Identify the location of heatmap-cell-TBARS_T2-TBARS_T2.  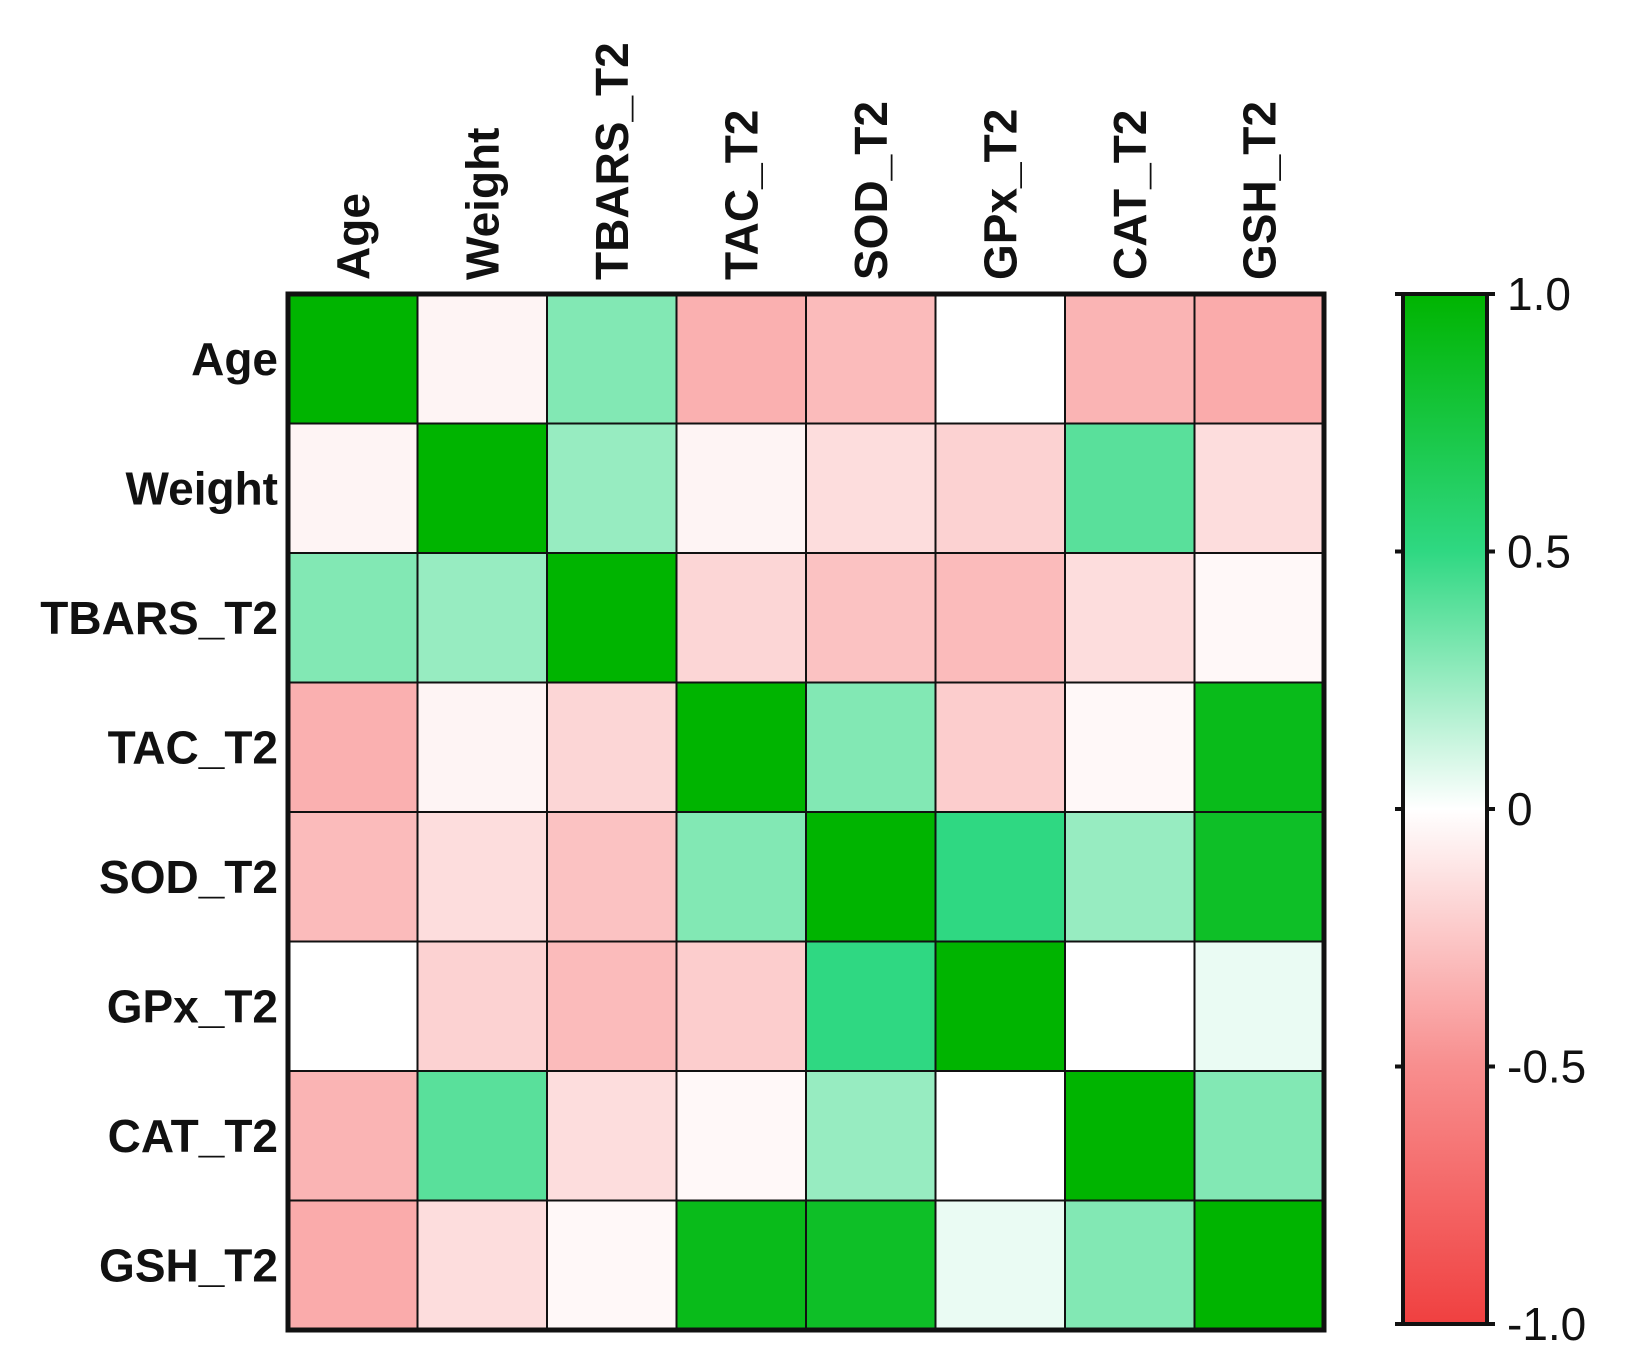
(612, 618).